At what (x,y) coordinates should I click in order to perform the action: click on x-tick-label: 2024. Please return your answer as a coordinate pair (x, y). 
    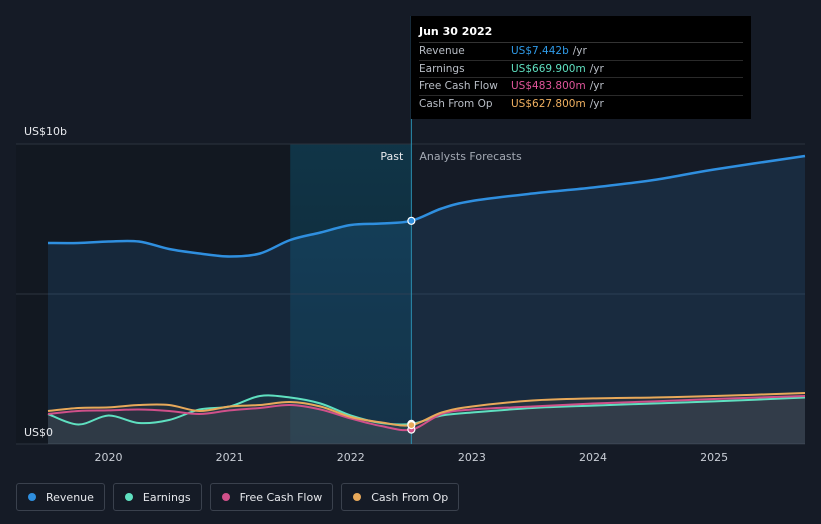
    Looking at the image, I should click on (593, 457).